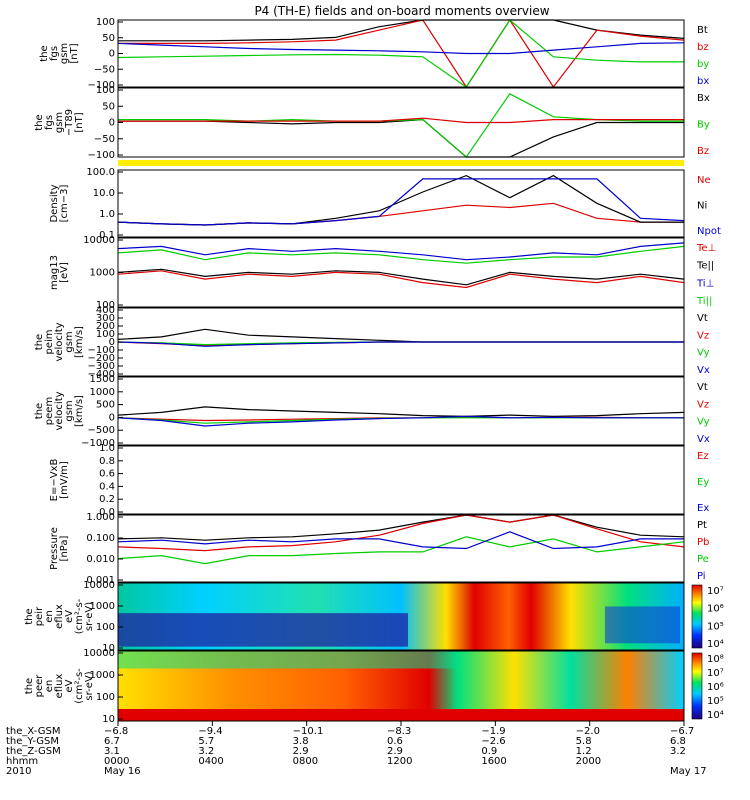 The height and width of the screenshot is (800, 750). Describe the element at coordinates (588, 761) in the screenshot. I see `x-tick-label: 2000` at that location.